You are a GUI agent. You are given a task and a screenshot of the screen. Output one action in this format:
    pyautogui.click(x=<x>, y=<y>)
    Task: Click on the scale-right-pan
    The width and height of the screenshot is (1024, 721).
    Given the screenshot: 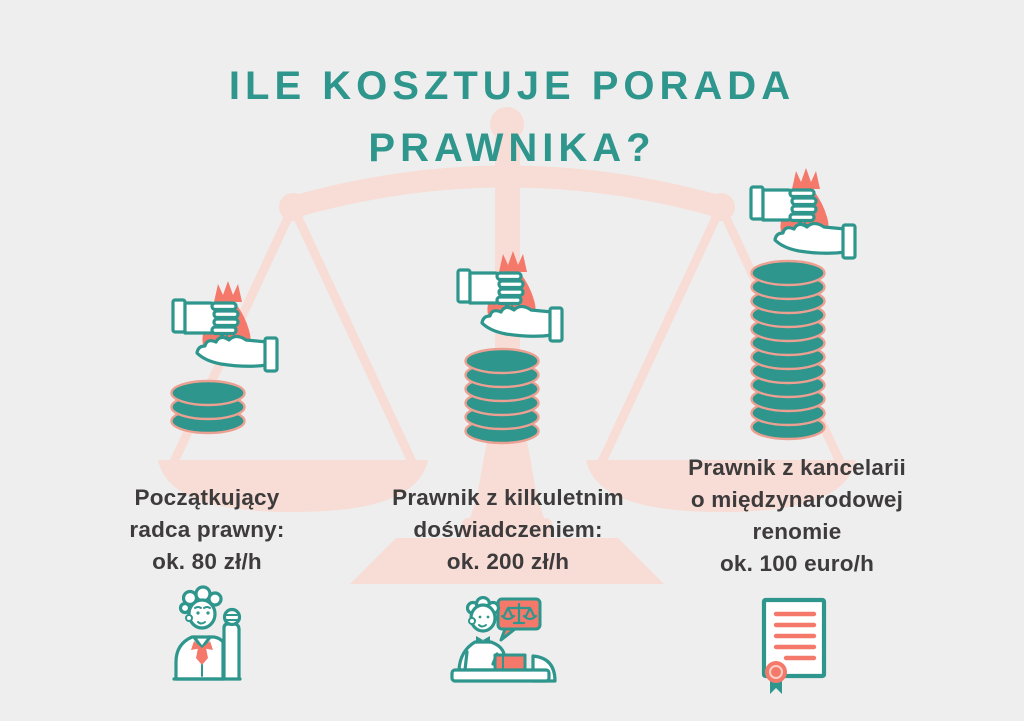 What is the action you would take?
    pyautogui.click(x=721, y=486)
    